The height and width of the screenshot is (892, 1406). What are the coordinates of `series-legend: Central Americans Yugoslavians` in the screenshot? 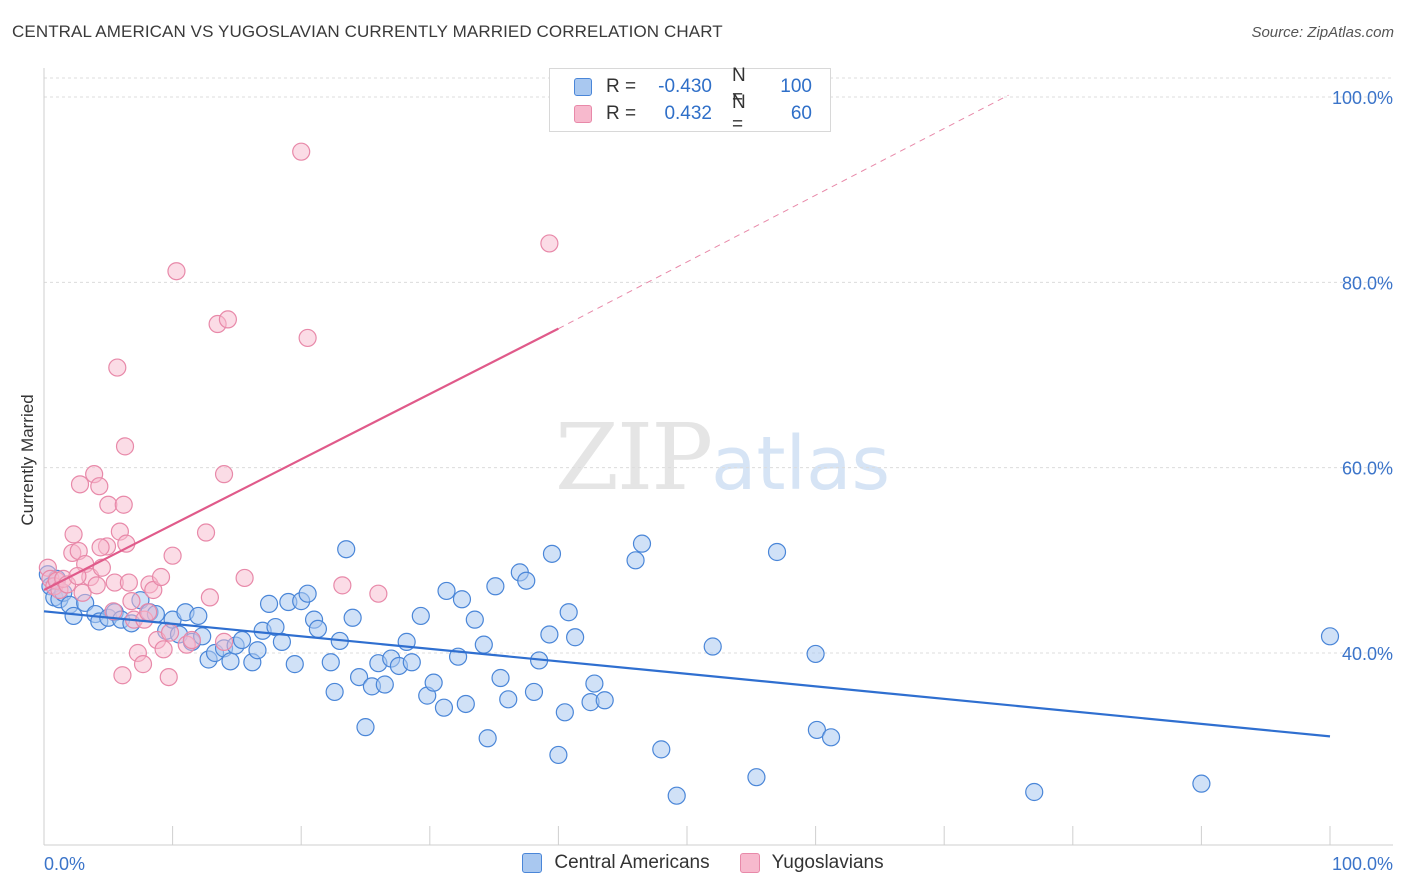 It's located at (703, 863).